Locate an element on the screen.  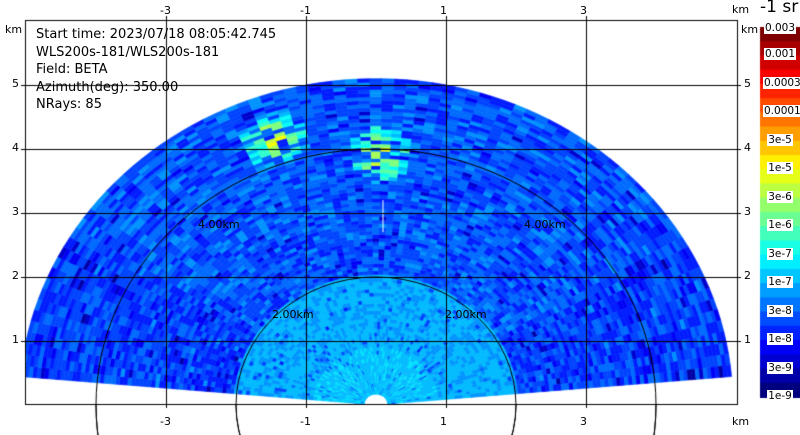
x-tick-label-top: 3 is located at coordinates (583, 10).